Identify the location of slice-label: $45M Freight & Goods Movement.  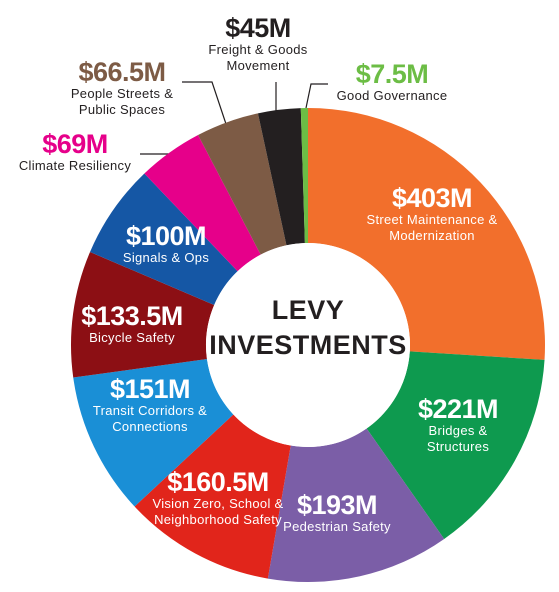
(258, 44).